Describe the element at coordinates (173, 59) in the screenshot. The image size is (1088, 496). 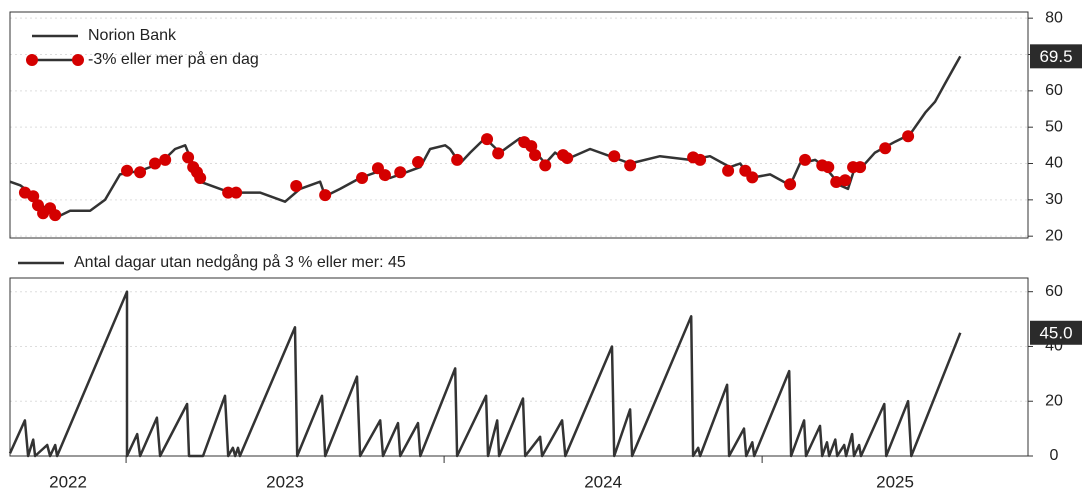
I see `legend-label: -3% eller mer på en dag` at that location.